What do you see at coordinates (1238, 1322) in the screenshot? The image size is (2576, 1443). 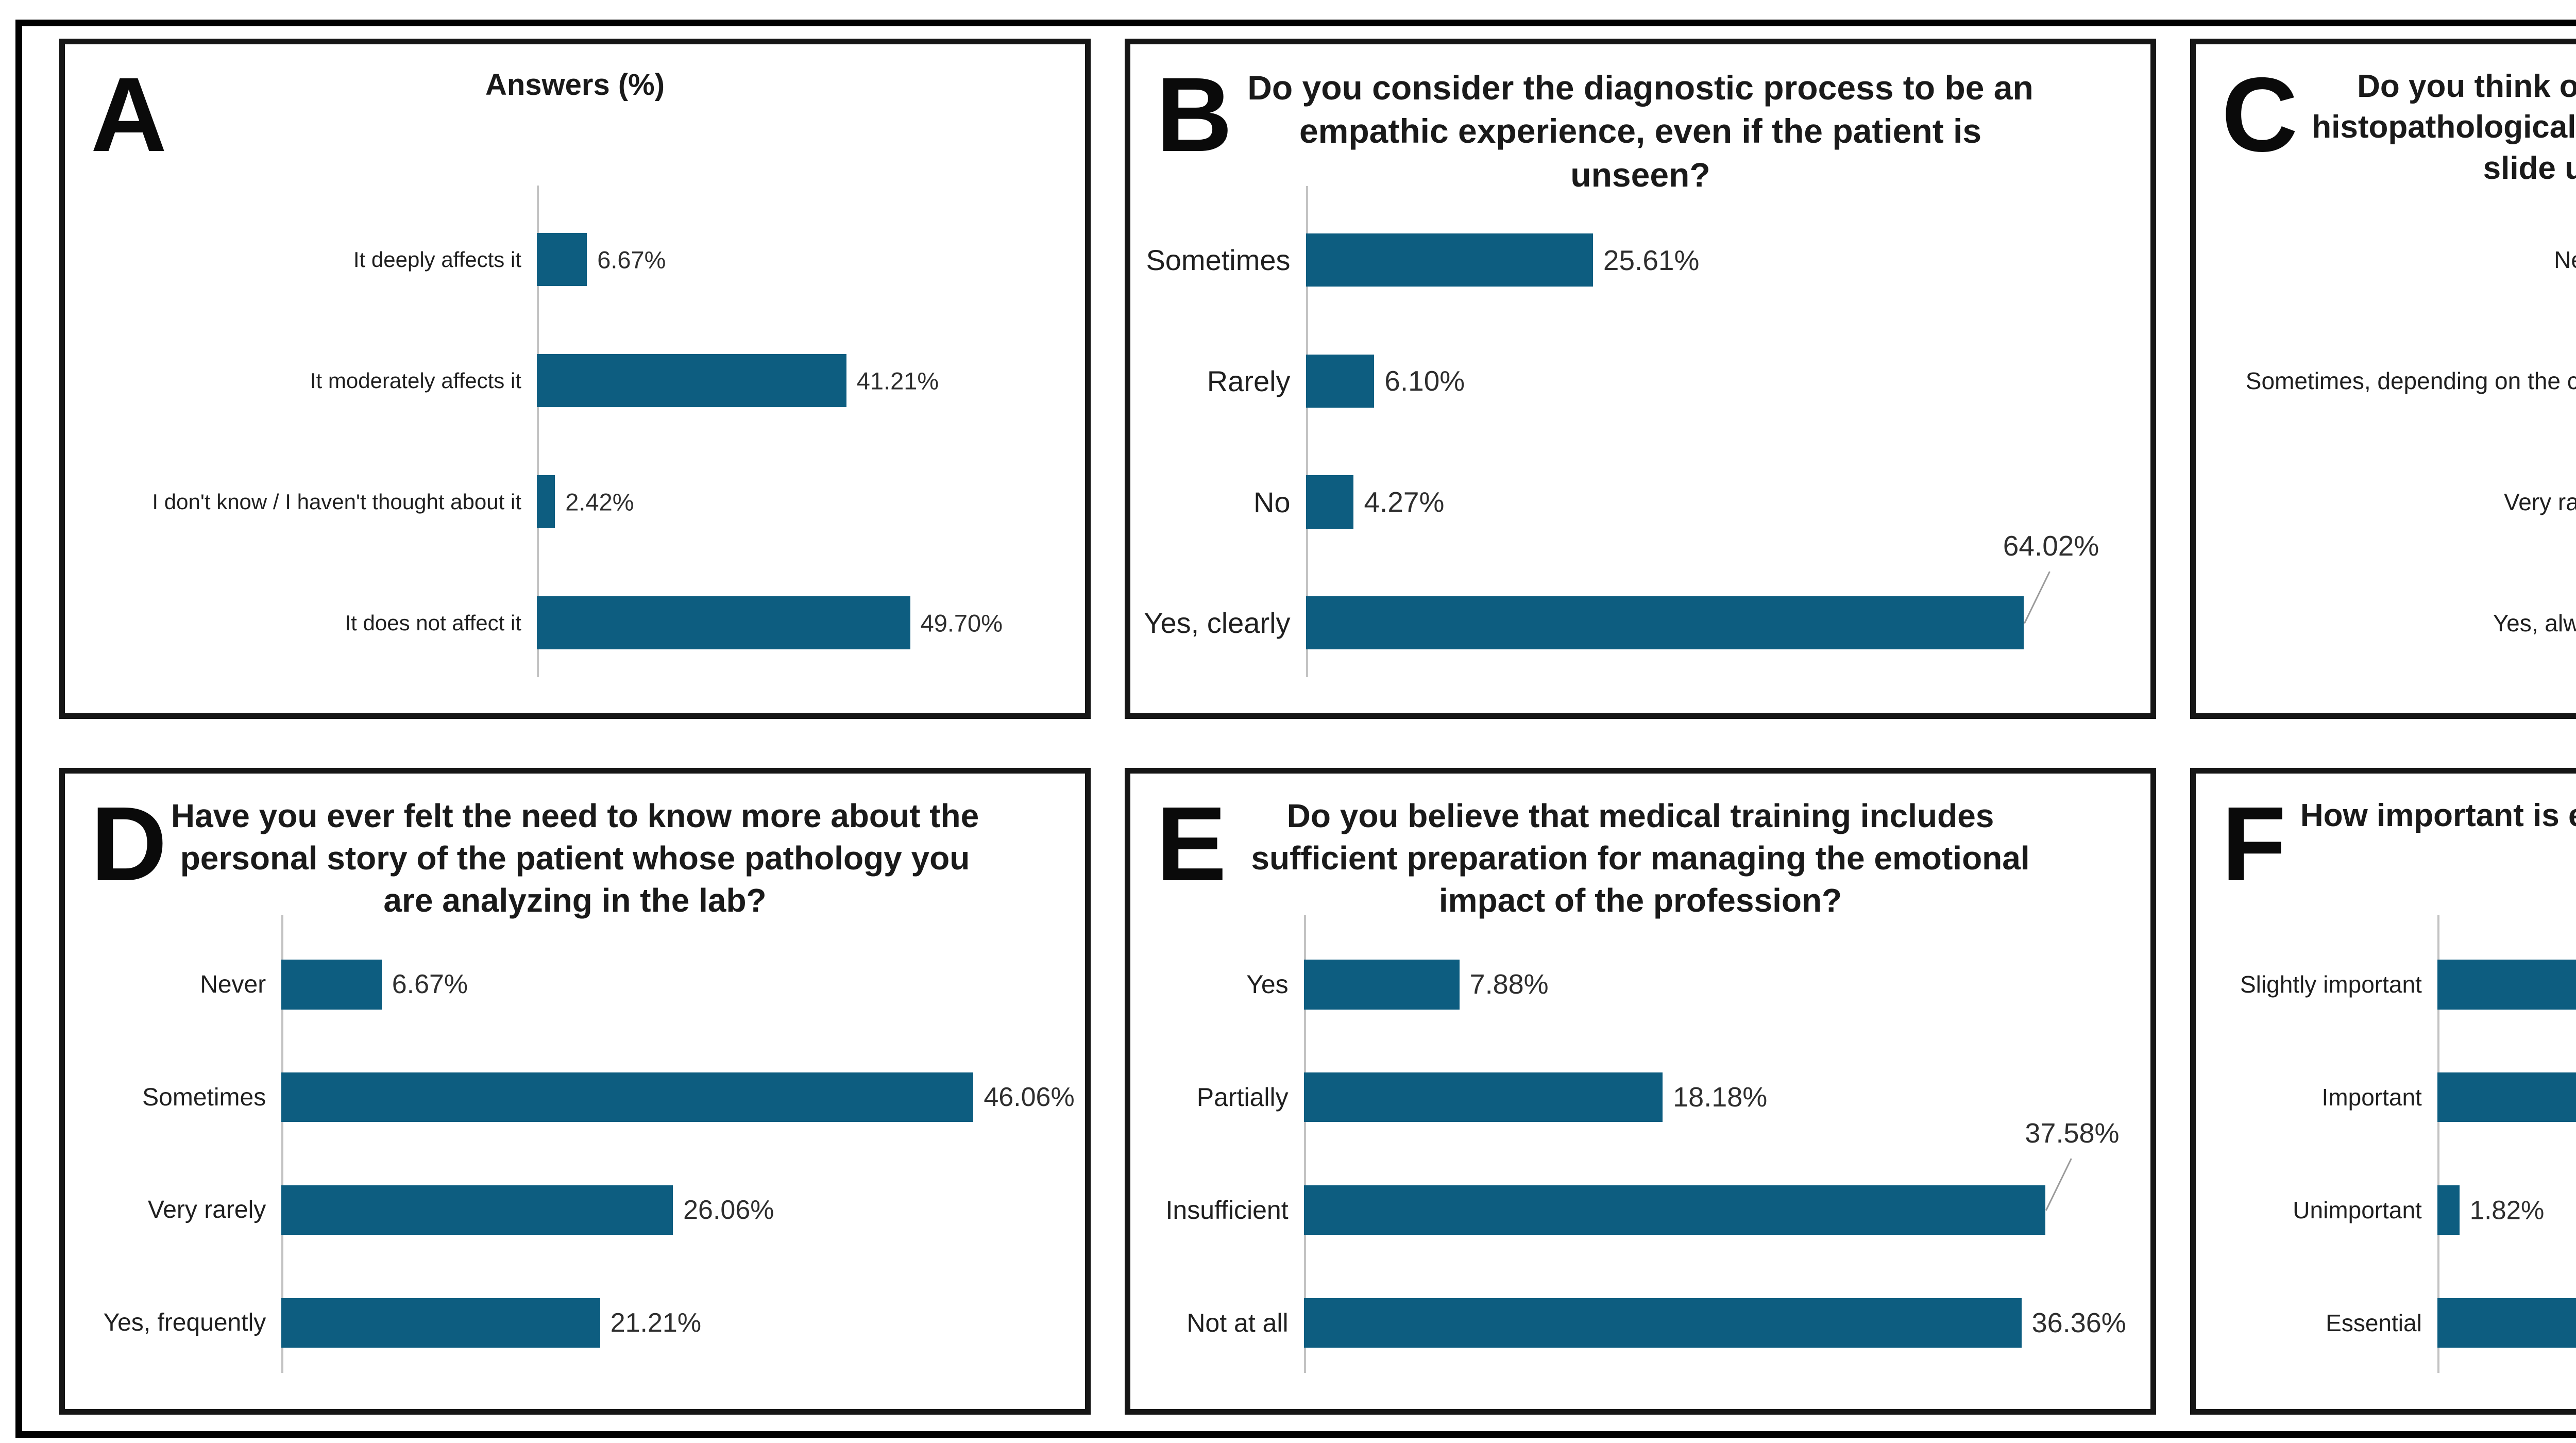 I see `category-label: Not at all` at bounding box center [1238, 1322].